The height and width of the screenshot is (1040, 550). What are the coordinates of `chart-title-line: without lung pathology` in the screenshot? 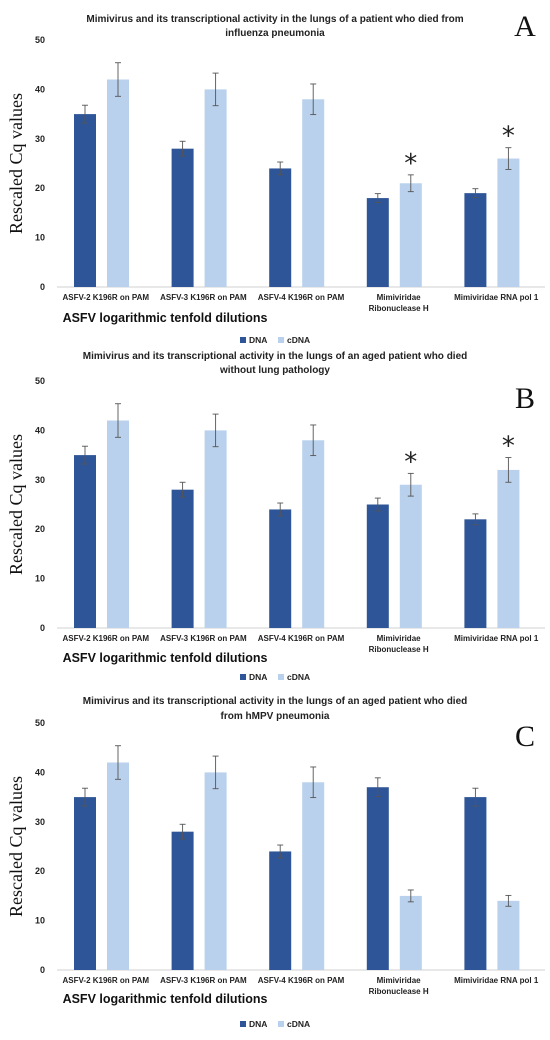 It's located at (274, 370).